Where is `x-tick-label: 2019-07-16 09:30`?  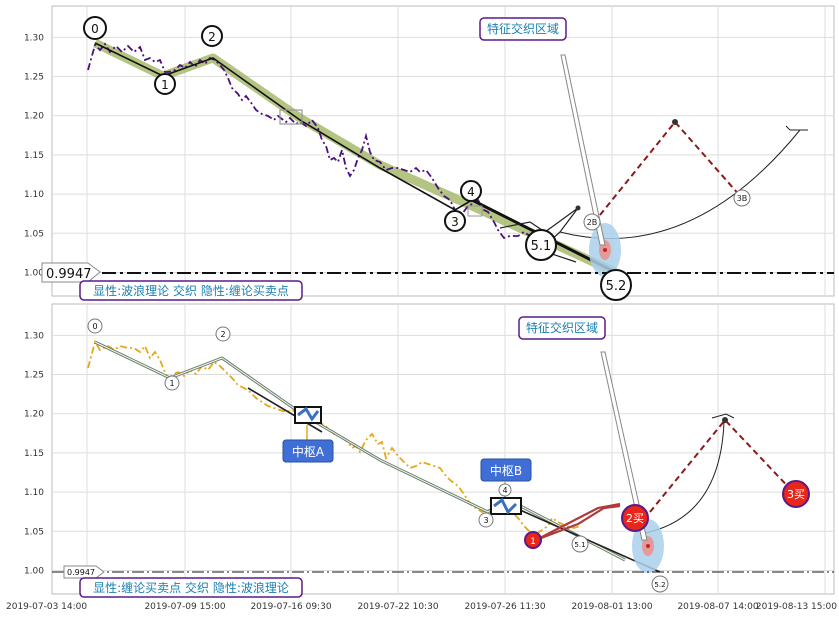
x-tick-label: 2019-07-16 09:30 is located at coordinates (290, 607).